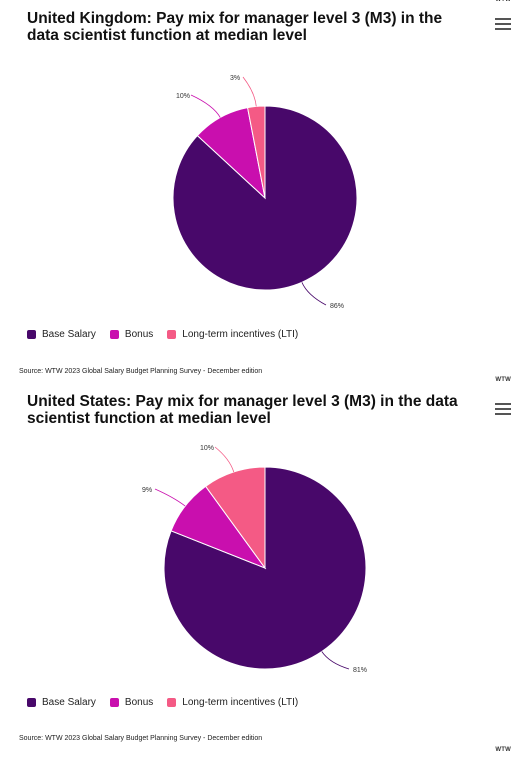 The image size is (519, 763). I want to click on data-label: 86%, so click(337, 306).